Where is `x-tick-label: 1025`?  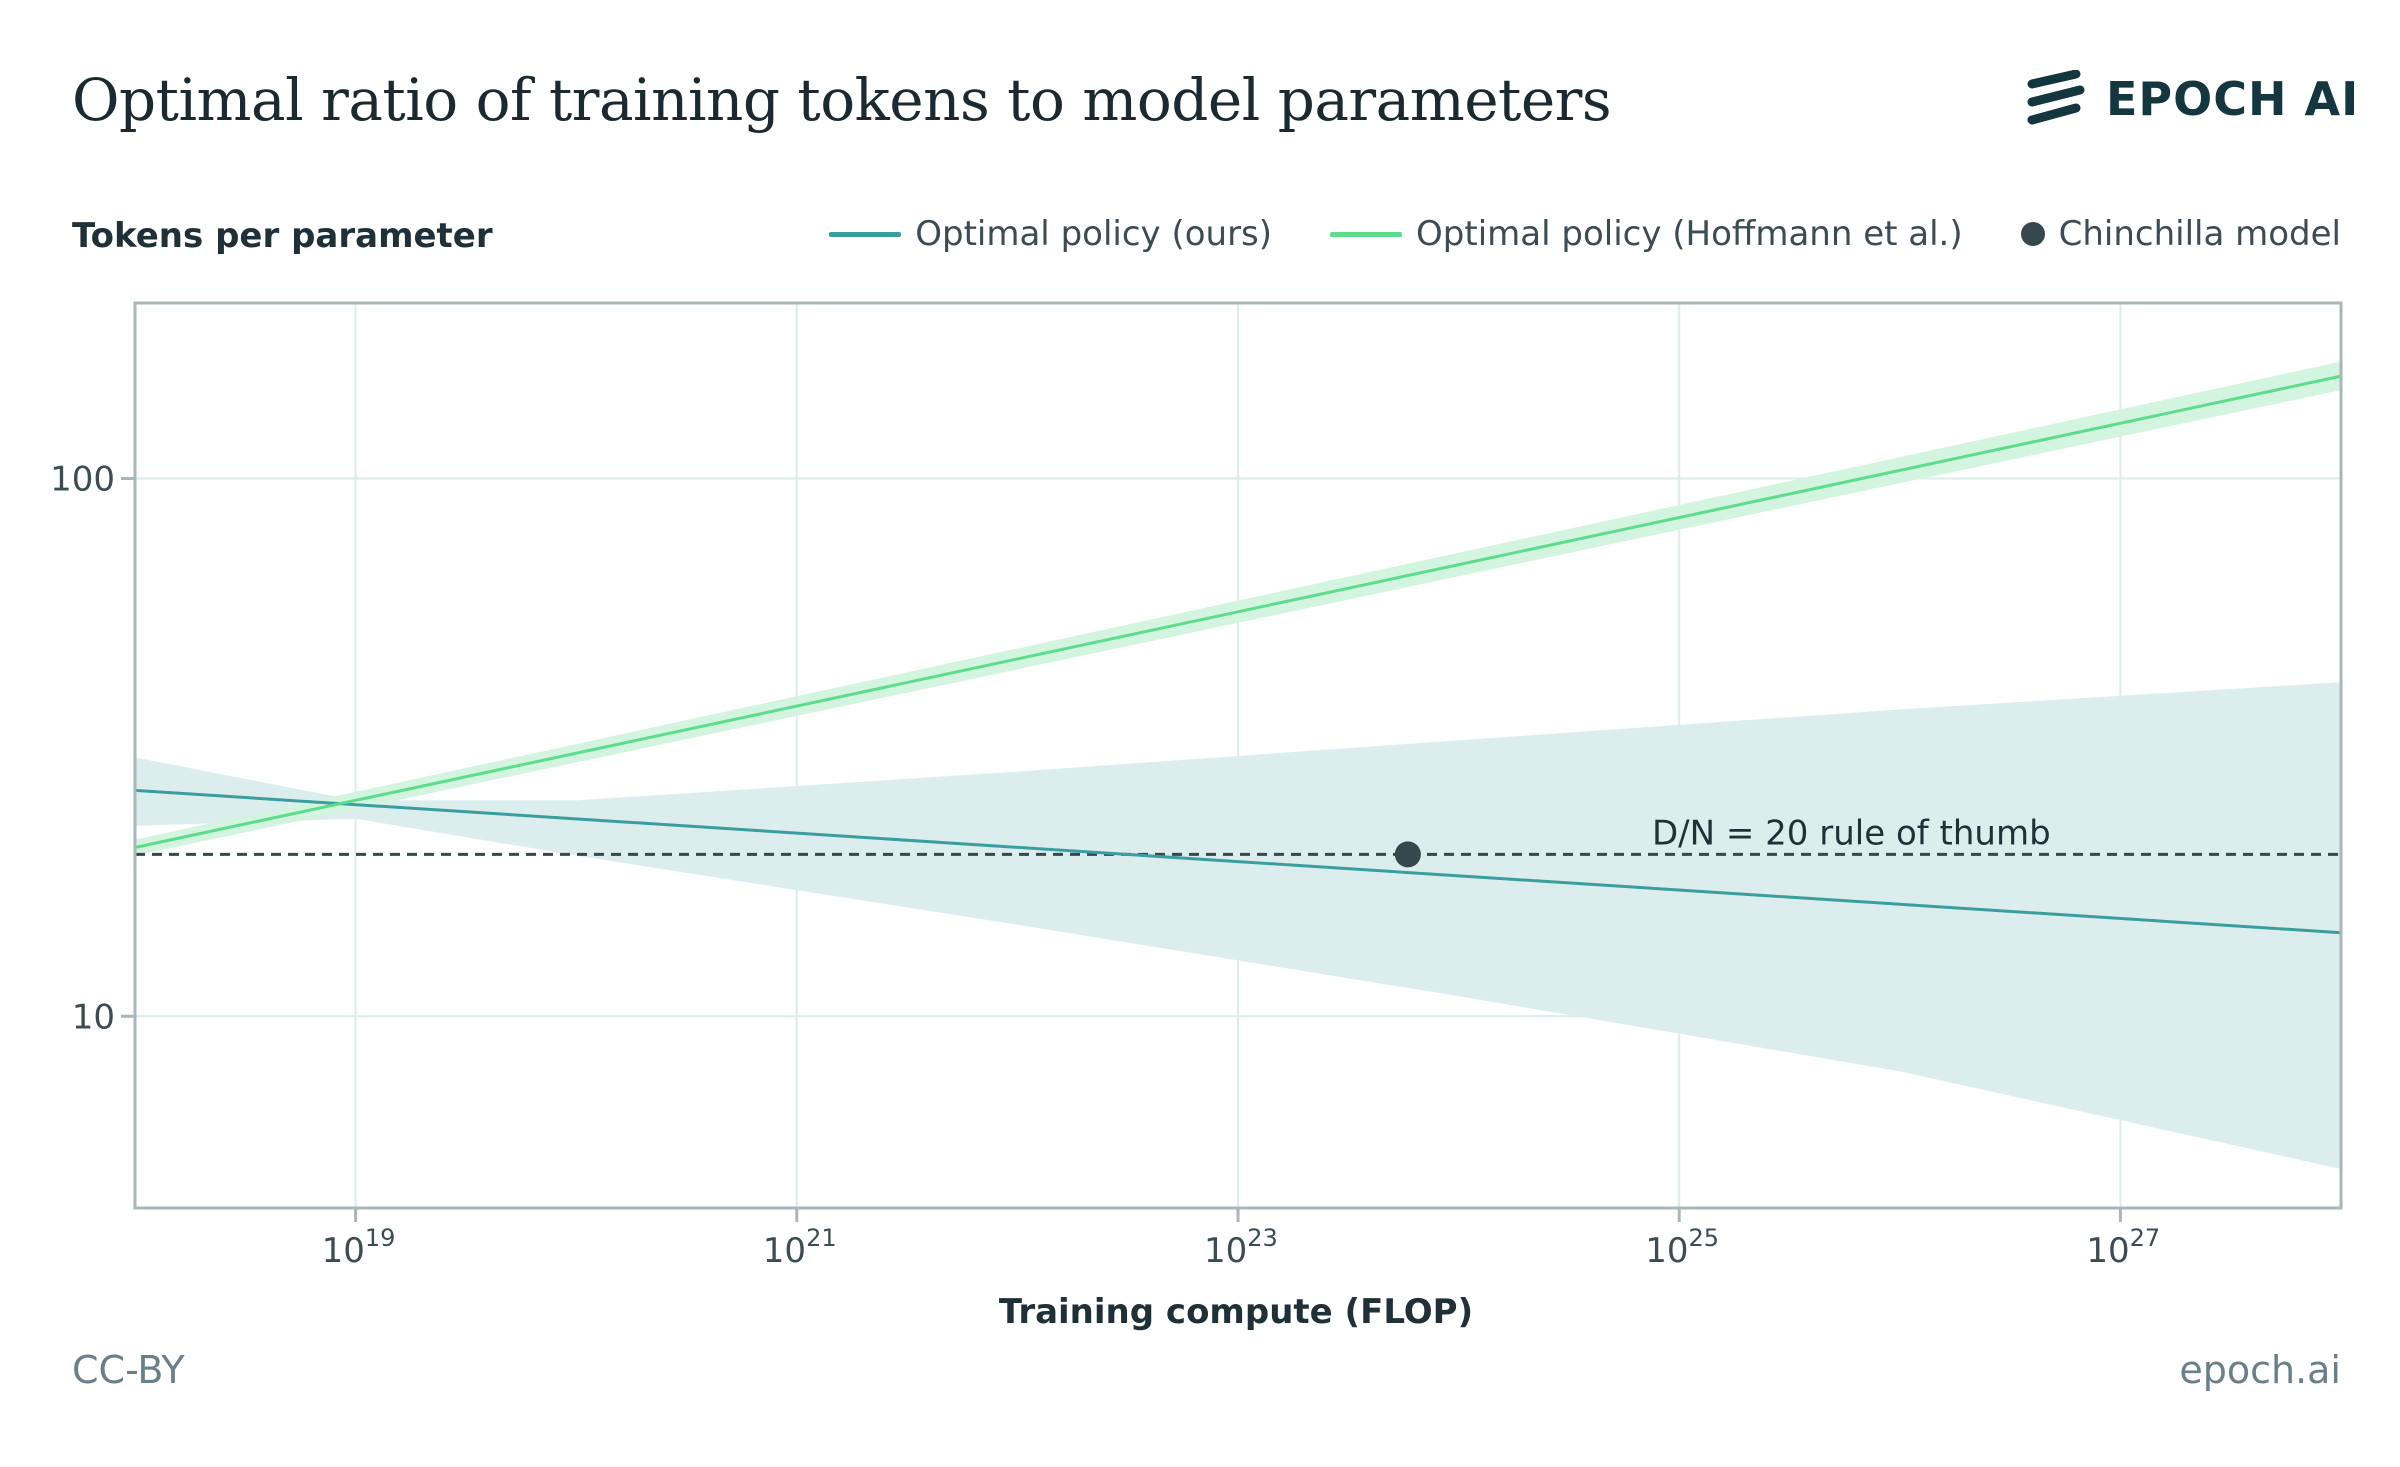
x-tick-label: 1025 is located at coordinates (1682, 1247).